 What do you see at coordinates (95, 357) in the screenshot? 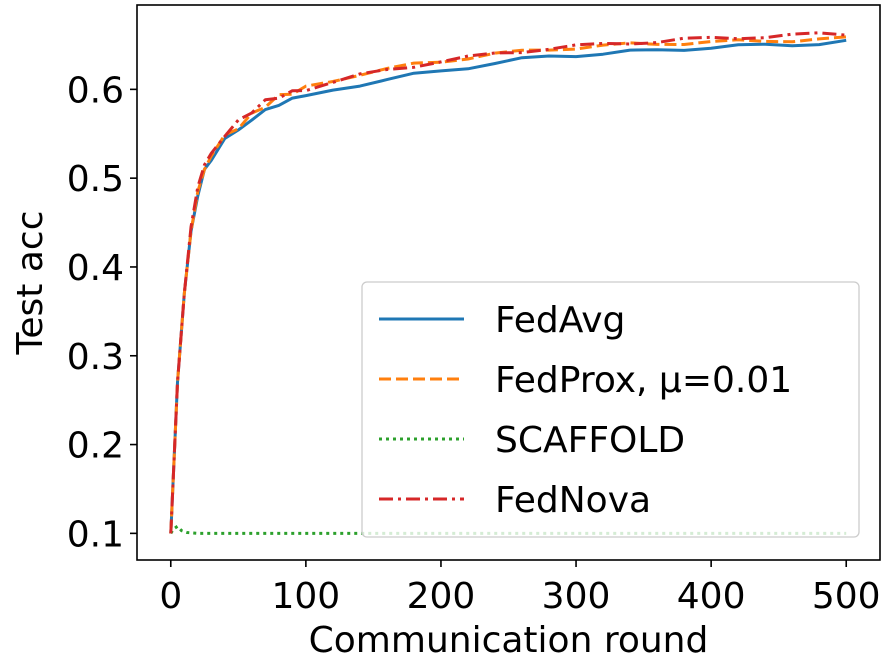
I see `y-tick-label: 0.3` at bounding box center [95, 357].